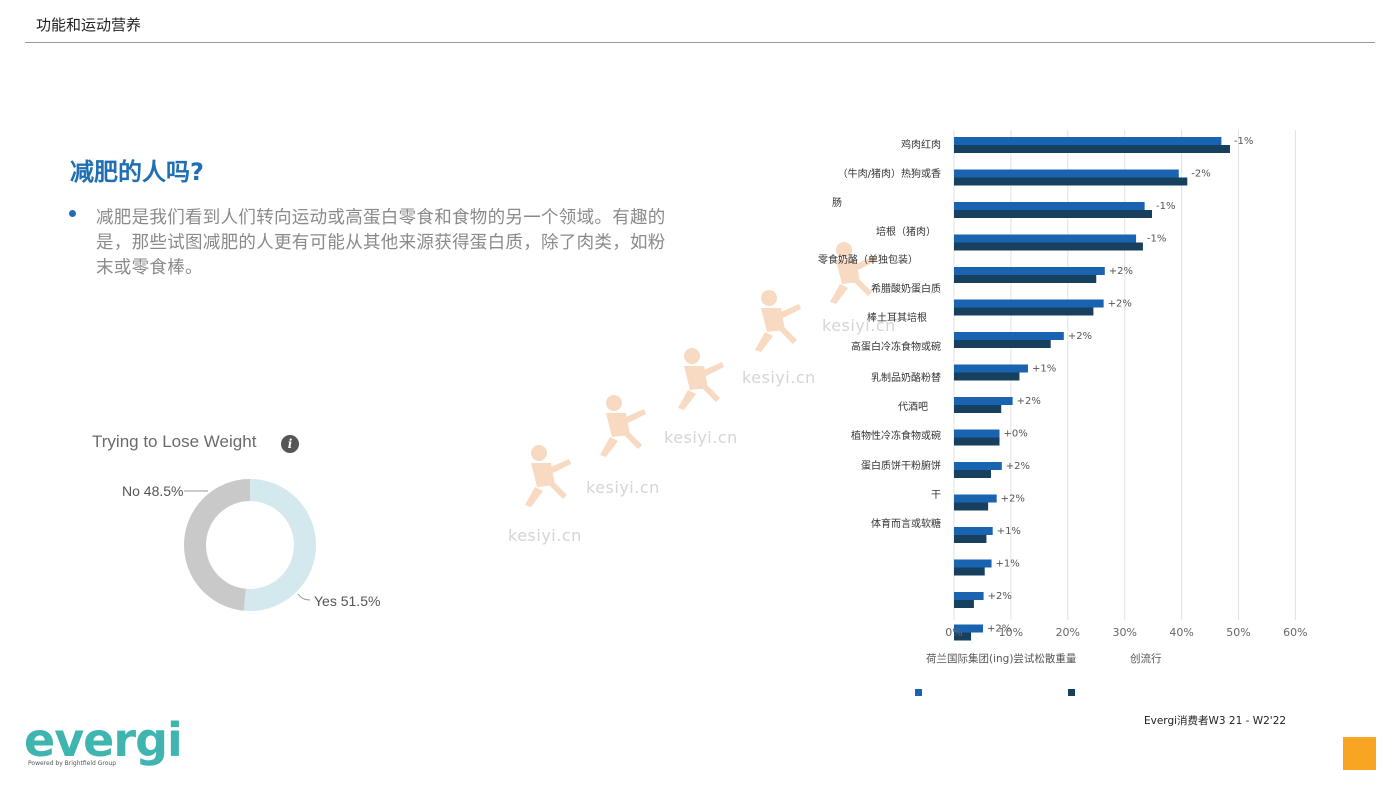  Describe the element at coordinates (1295, 632) in the screenshot. I see `x-tick-label: 60%` at that location.